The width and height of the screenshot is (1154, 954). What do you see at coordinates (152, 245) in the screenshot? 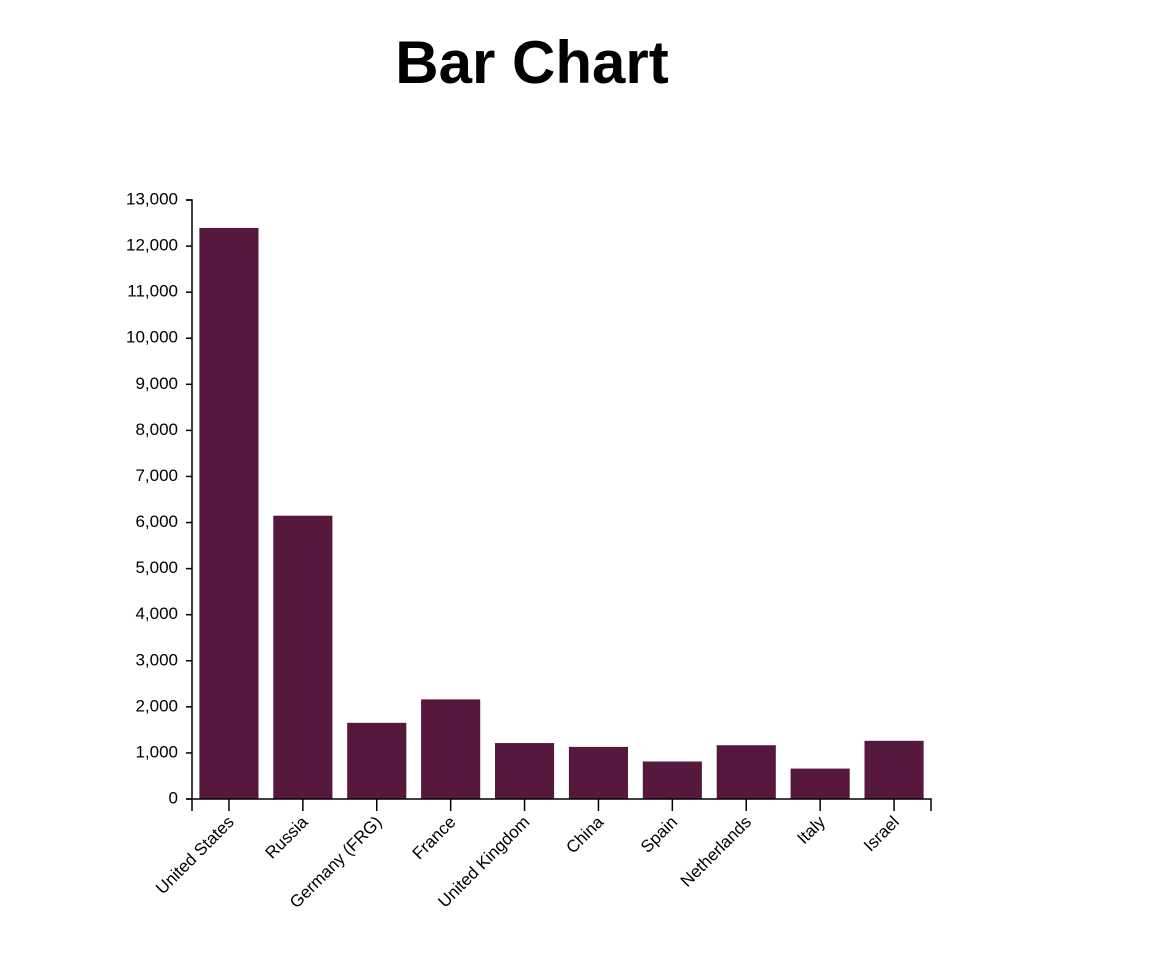
I see `y-tick-label: 12,000` at bounding box center [152, 245].